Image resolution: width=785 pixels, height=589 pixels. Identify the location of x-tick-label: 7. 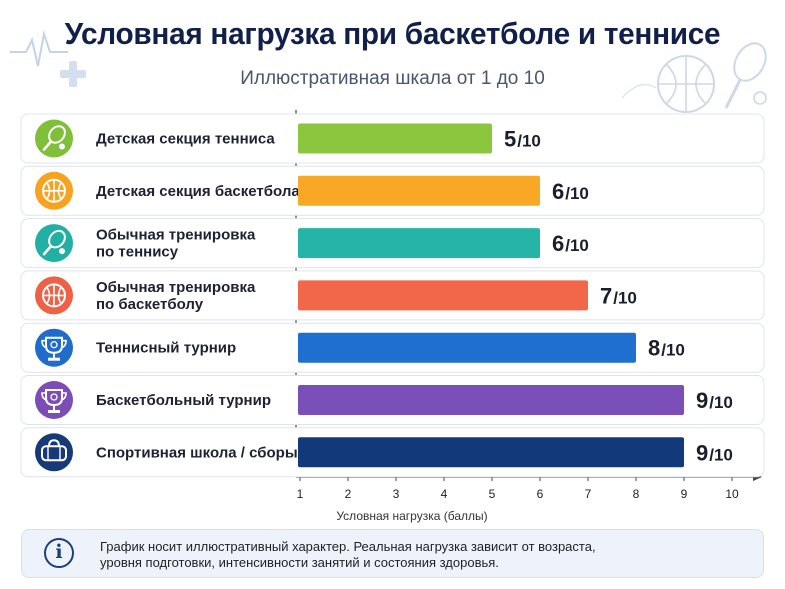
(588, 494).